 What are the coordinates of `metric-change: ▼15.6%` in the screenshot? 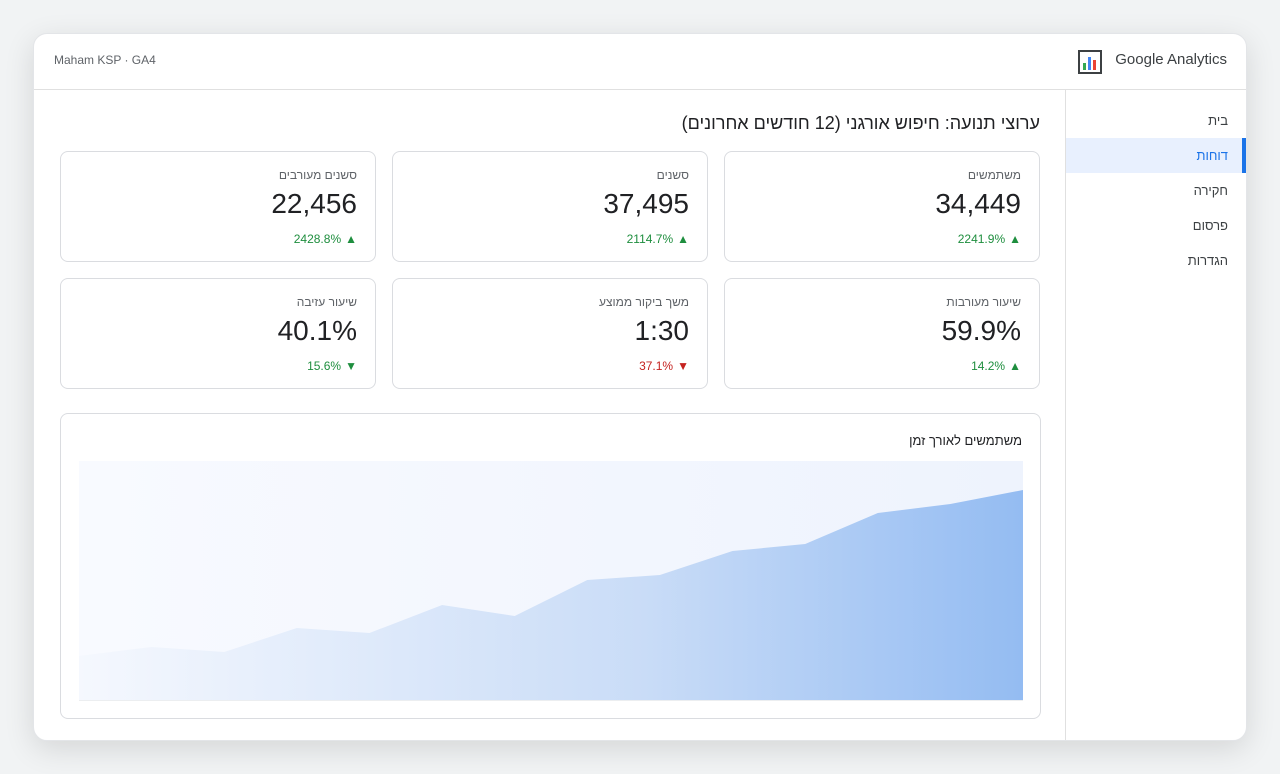 It's located at (332, 366).